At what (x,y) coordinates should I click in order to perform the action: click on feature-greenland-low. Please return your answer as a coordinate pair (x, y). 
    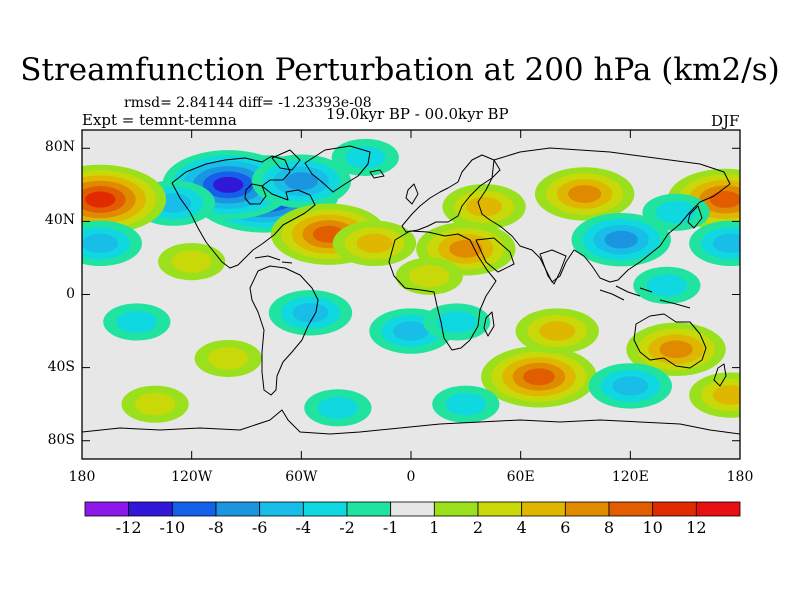
    Looking at the image, I should click on (365, 157).